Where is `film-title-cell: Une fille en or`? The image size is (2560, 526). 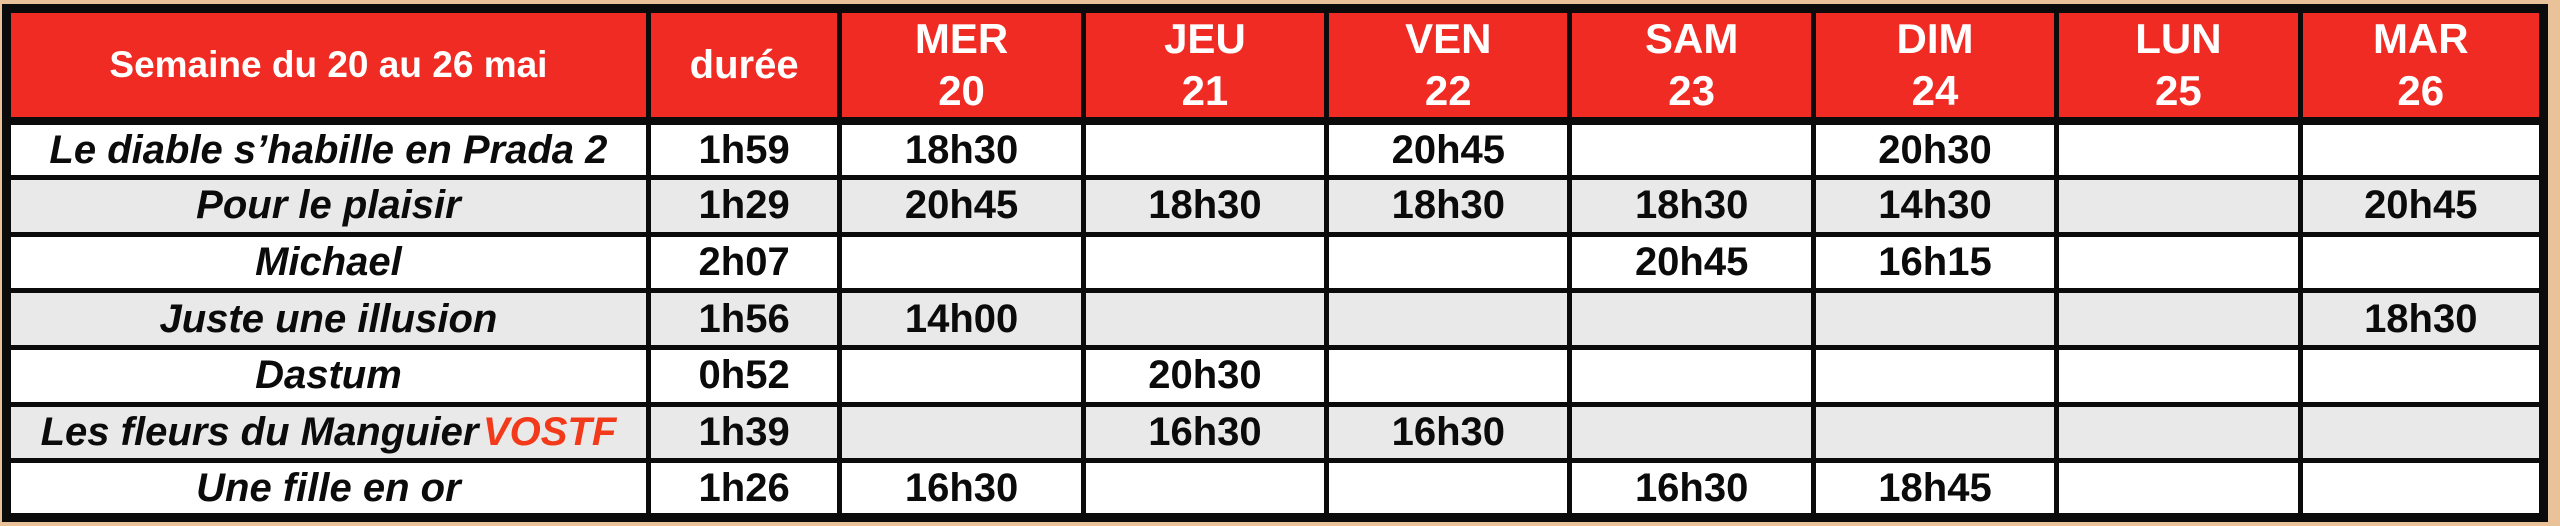
film-title-cell: Une fille en or is located at coordinates (327, 489).